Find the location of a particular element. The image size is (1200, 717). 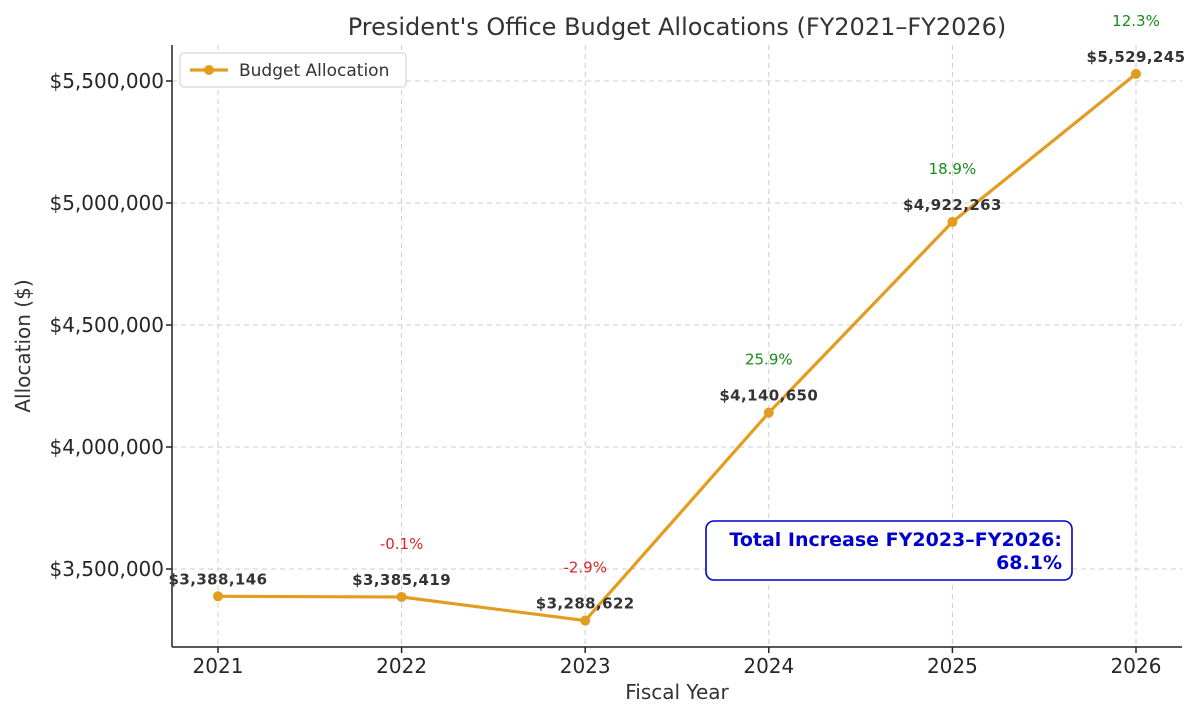

value-label-2021: $3,388,146 is located at coordinates (218, 579).